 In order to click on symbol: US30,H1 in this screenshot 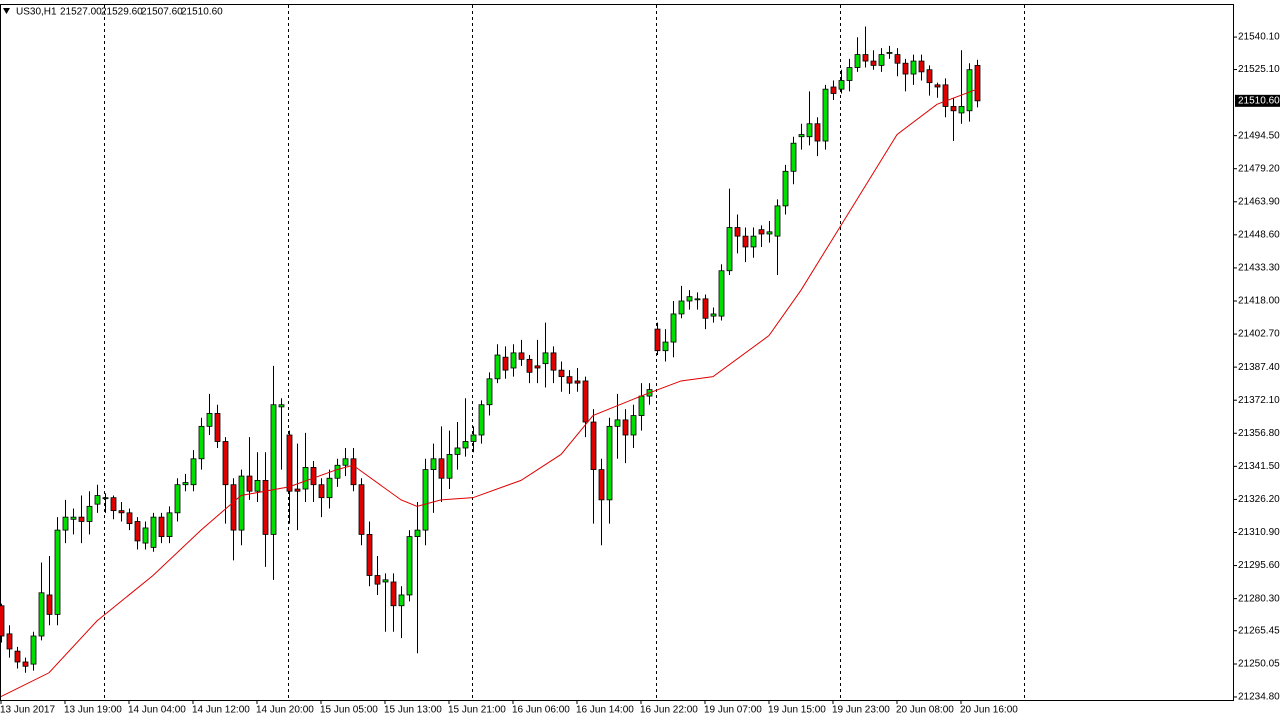, I will do `click(36, 12)`.